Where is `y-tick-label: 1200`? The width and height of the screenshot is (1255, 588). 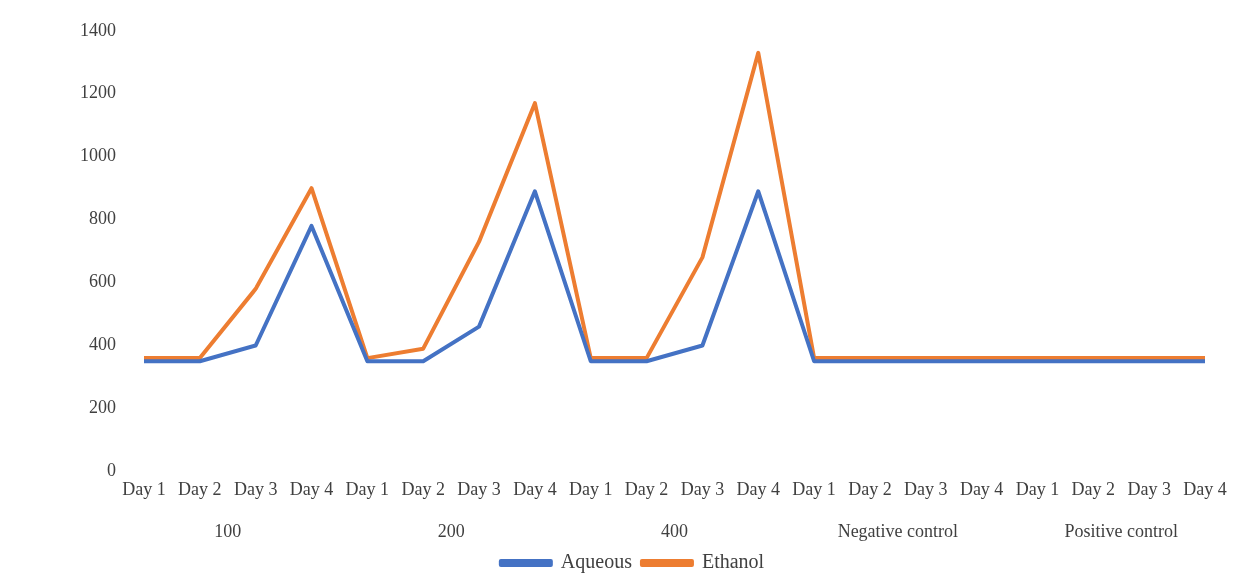
y-tick-label: 1200 is located at coordinates (98, 92).